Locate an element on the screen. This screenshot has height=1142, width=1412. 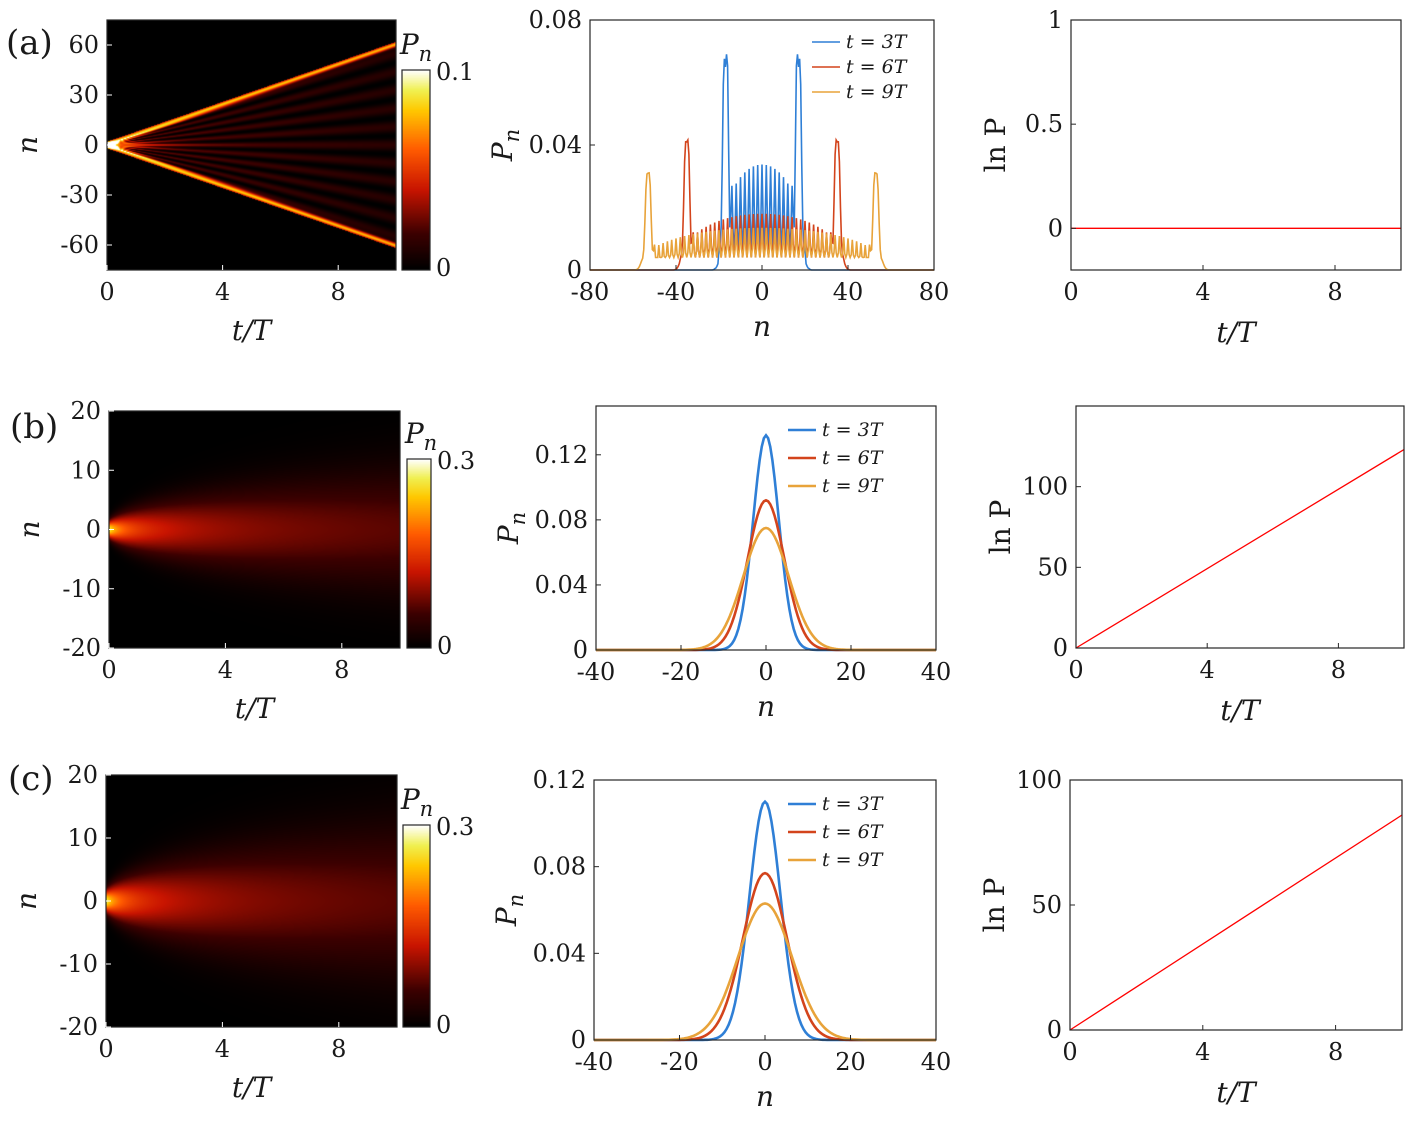
y-tick-label: 0.12 is located at coordinates (561, 455).